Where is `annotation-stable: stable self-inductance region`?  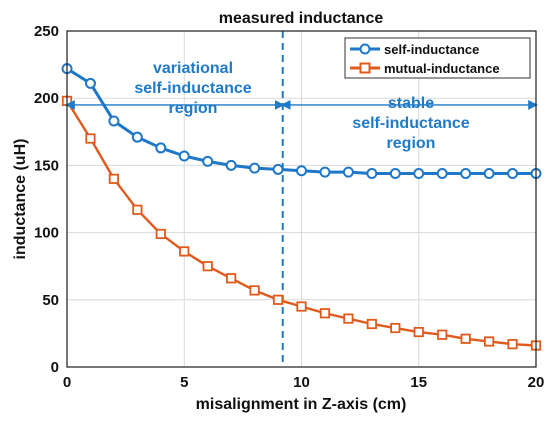
annotation-stable: stable self-inductance region is located at coordinates (410, 123).